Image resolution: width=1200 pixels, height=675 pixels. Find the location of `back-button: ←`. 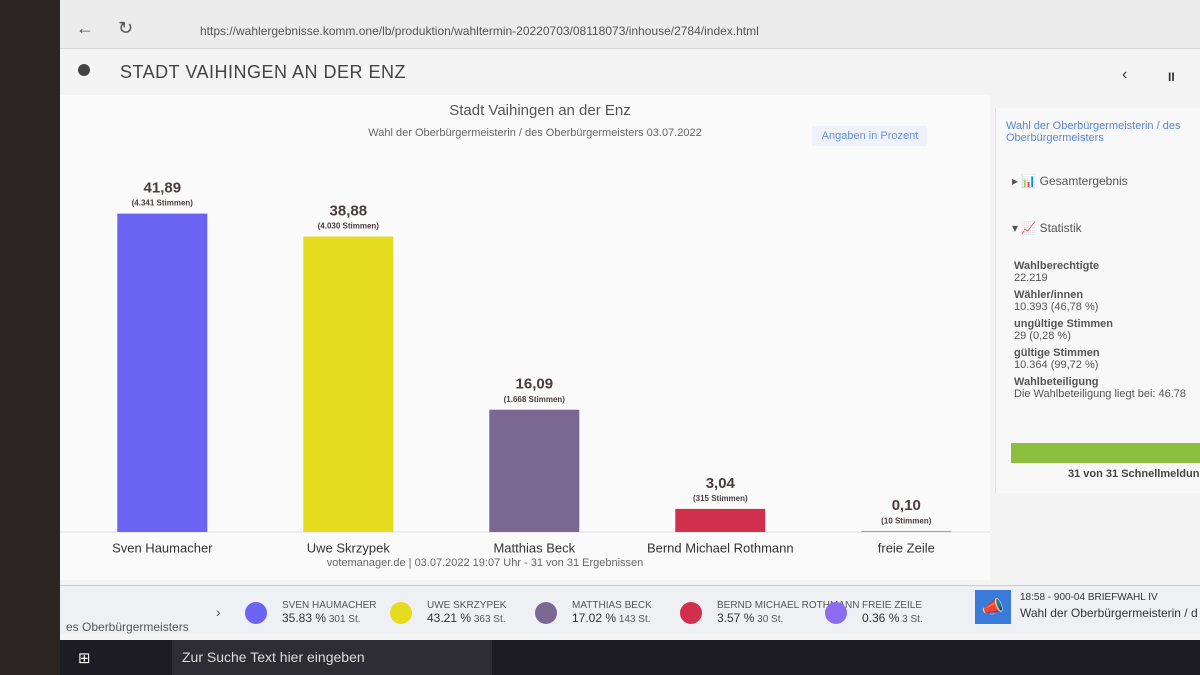

back-button: ← is located at coordinates (85, 28).